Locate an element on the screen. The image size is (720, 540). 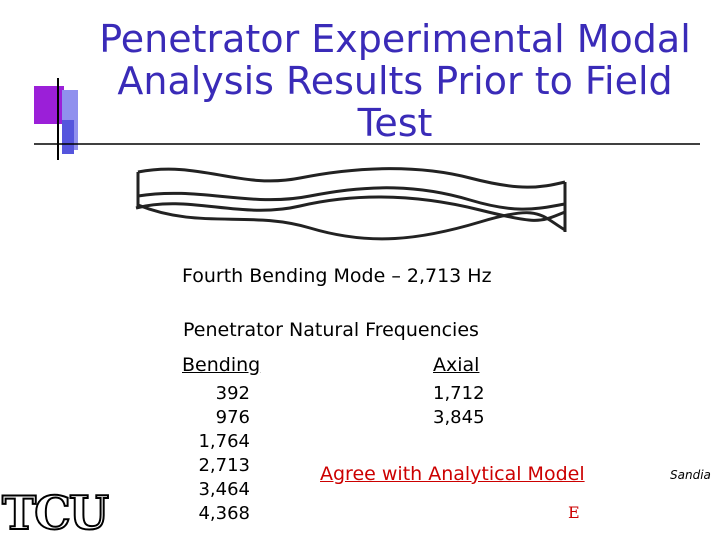
table-cell: 4,368 is located at coordinates (224, 513).